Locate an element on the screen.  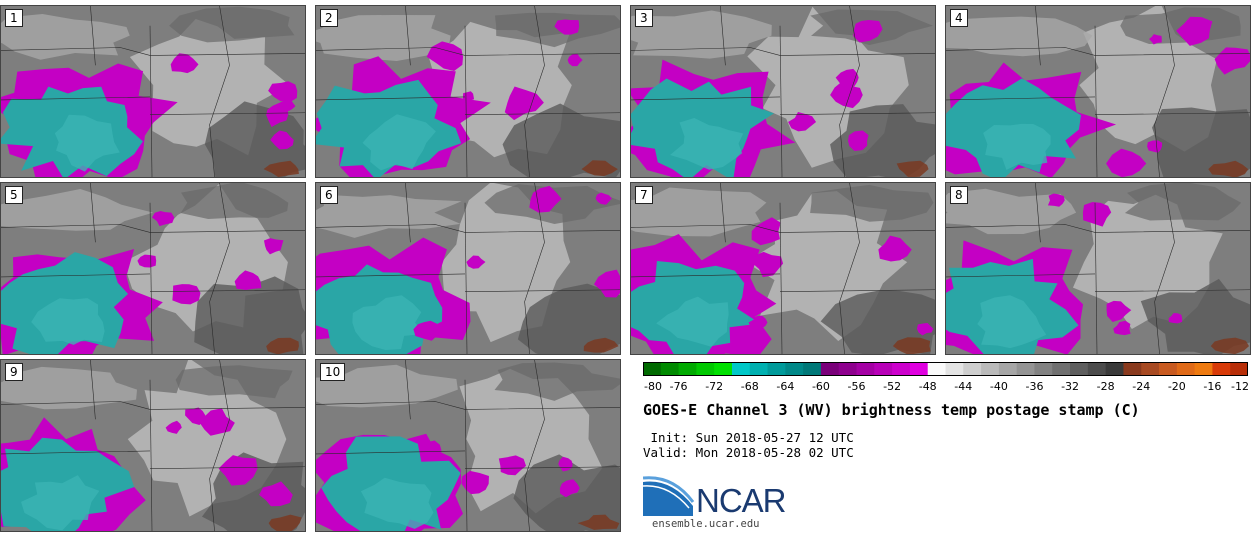
colorbar-tick-label: -72 is located at coordinates (714, 386).